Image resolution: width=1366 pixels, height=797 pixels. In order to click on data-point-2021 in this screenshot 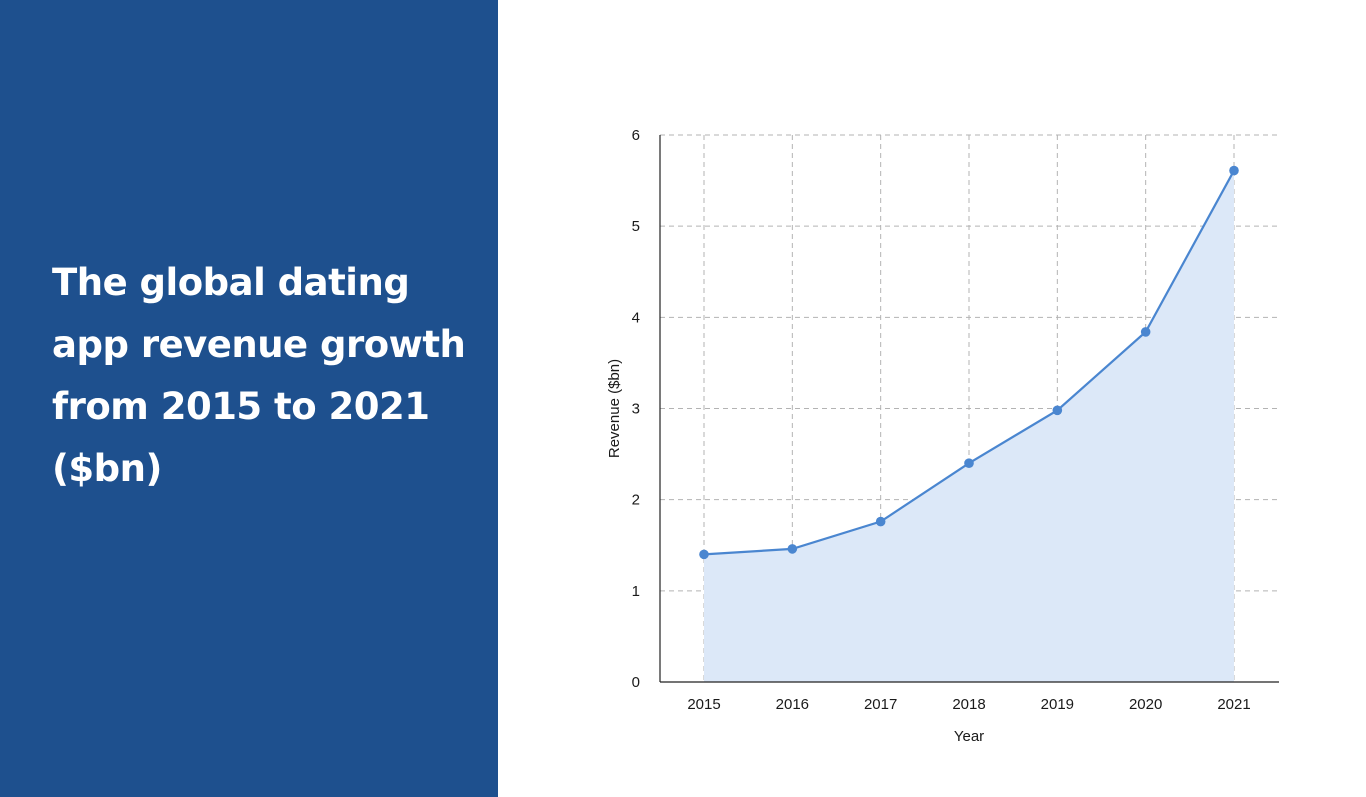, I will do `click(1234, 170)`.